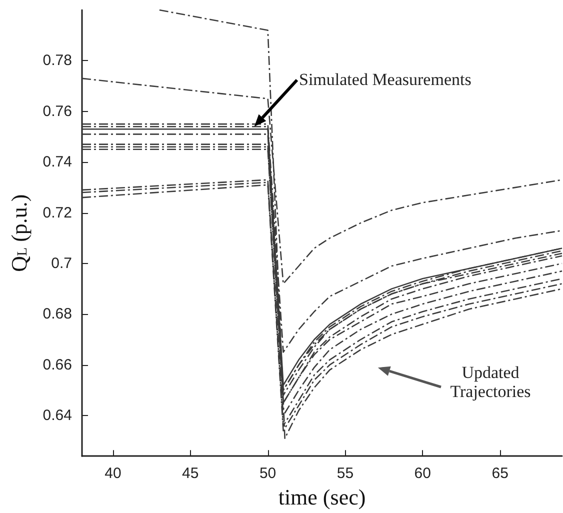 This screenshot has width=563, height=513. I want to click on annotation: Simulated Measurements, so click(385, 79).